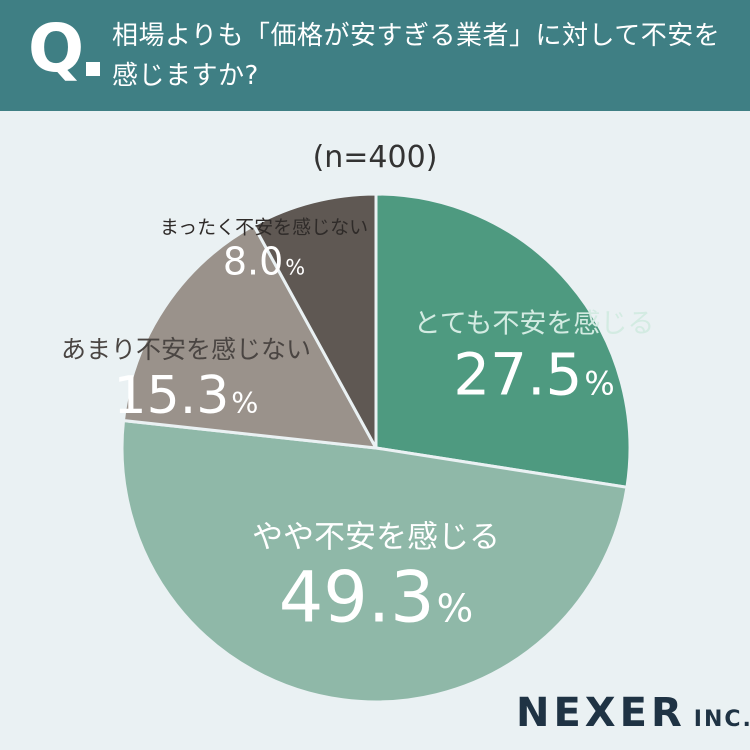 Image resolution: width=750 pixels, height=750 pixels. Describe the element at coordinates (186, 349) in the screenshot. I see `slice-name-3: あまり不安を感じない` at that location.